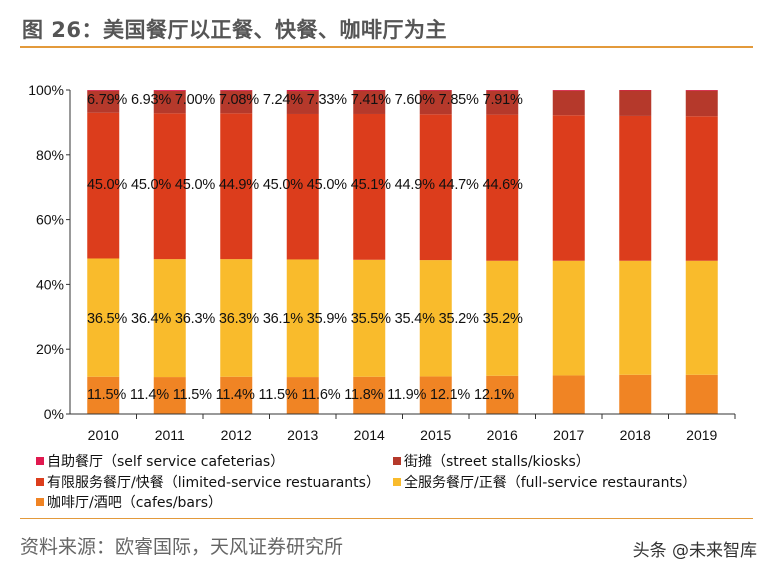 This screenshot has height=575, width=773. What do you see at coordinates (236, 90) in the screenshot?
I see `bar-segment-2012-s4` at bounding box center [236, 90].